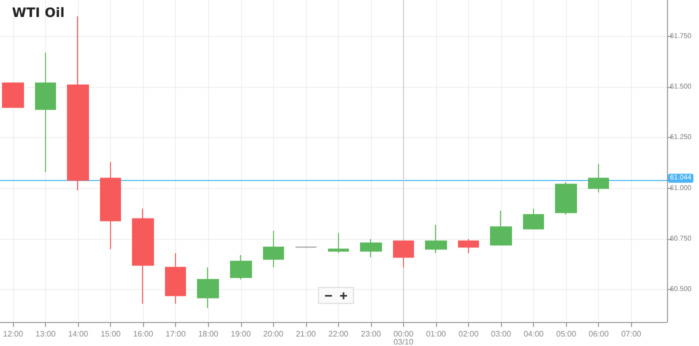  I want to click on x-tick-label: 20:00, so click(273, 334).